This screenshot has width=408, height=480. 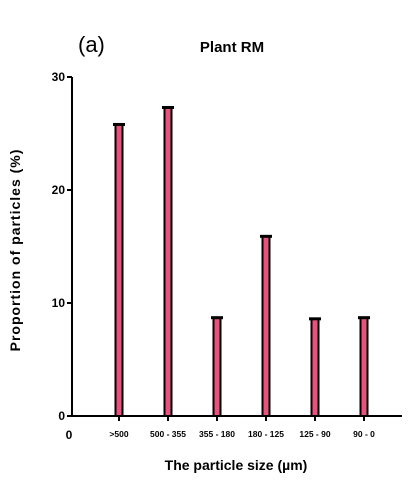 What do you see at coordinates (266, 434) in the screenshot?
I see `x-tick-label: 180 - 125` at bounding box center [266, 434].